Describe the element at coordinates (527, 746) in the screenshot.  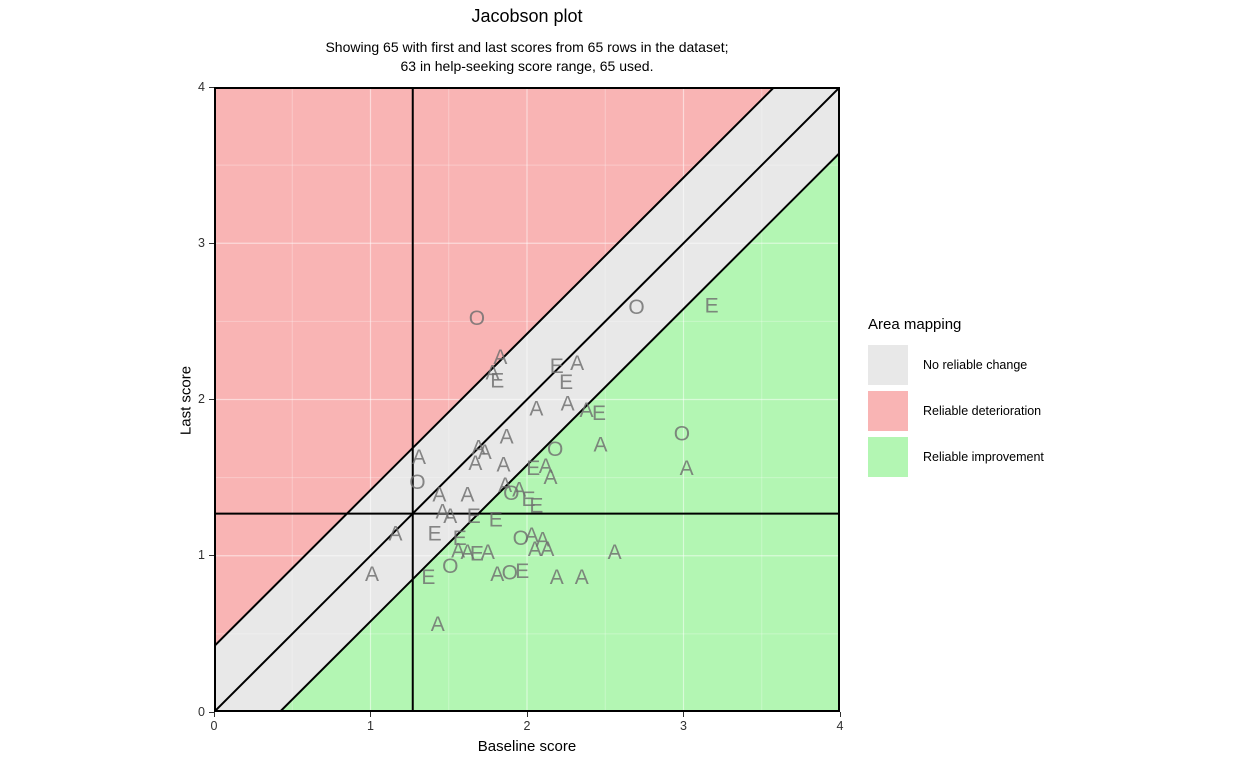
I see `x-axis-title: Baseline score` at that location.